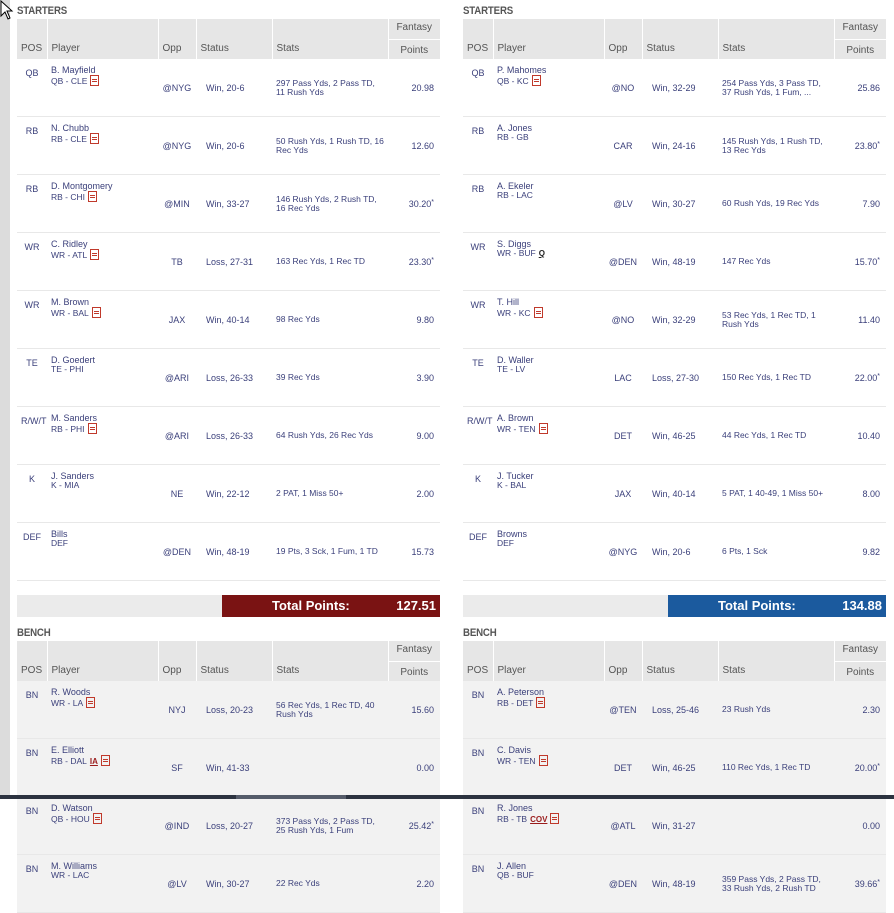  Describe the element at coordinates (74, 418) in the screenshot. I see `player-name-link: M. Sanders` at that location.